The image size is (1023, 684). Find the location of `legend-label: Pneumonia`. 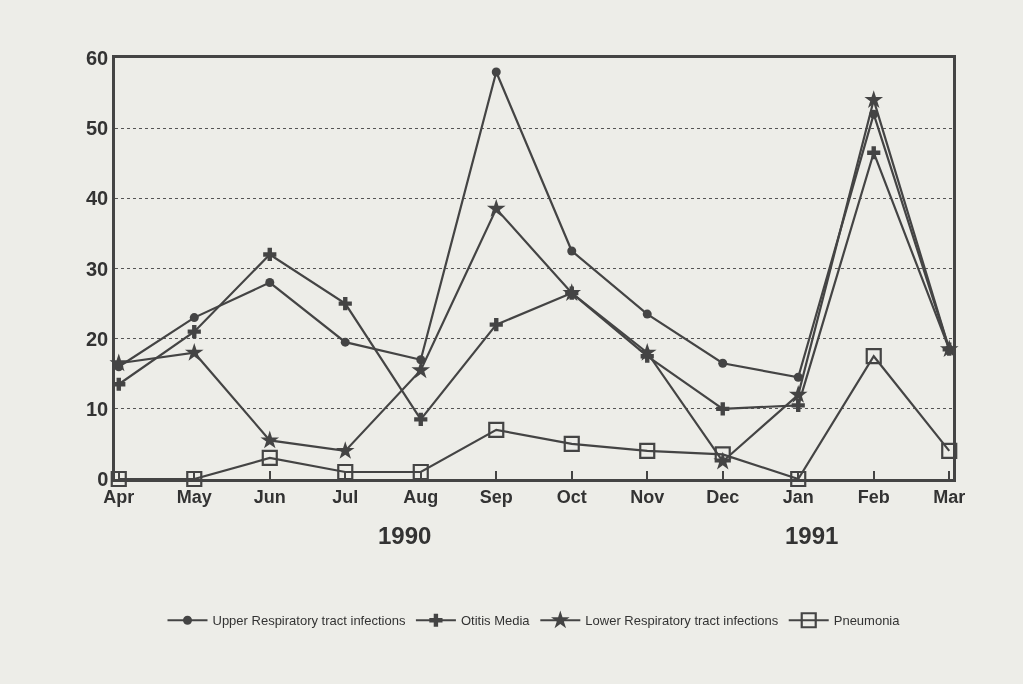

legend-label: Pneumonia is located at coordinates (867, 621).